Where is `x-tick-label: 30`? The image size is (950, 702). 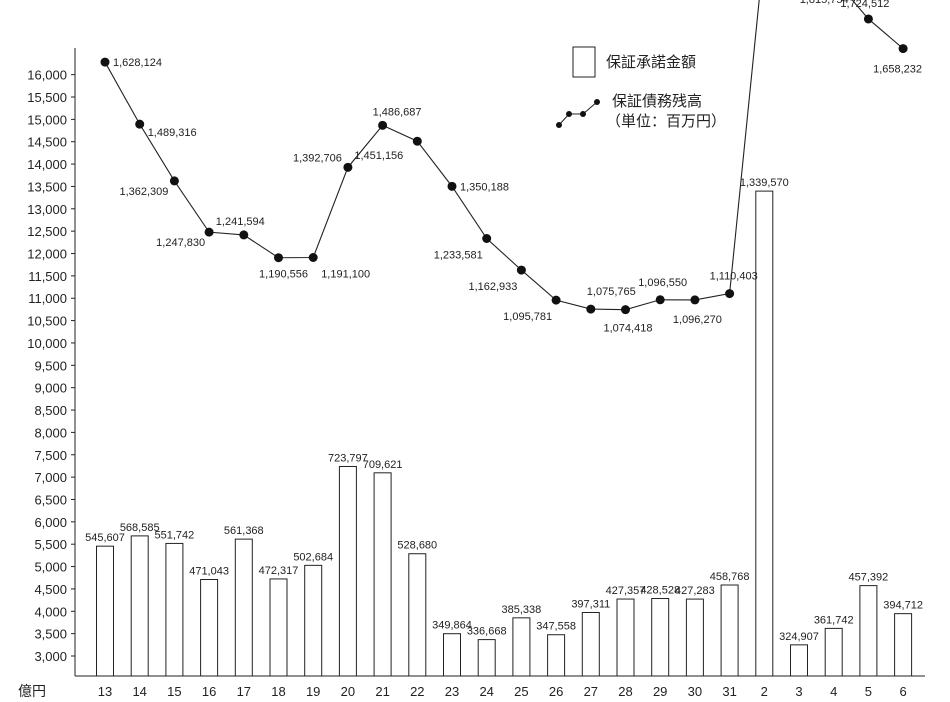 x-tick-label: 30 is located at coordinates (695, 691).